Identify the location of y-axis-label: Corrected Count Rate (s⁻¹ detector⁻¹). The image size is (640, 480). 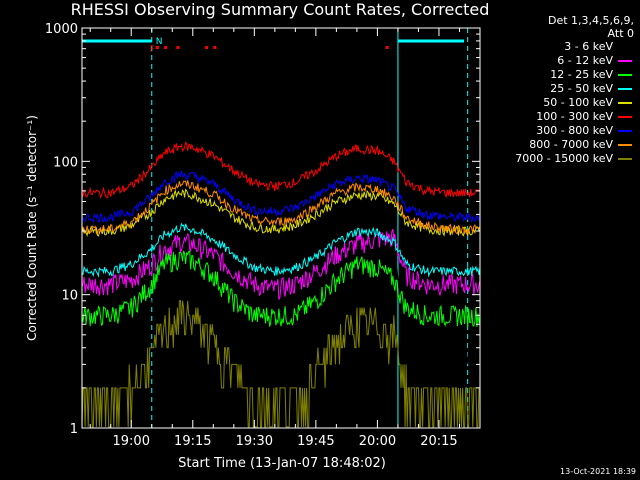
(32, 228).